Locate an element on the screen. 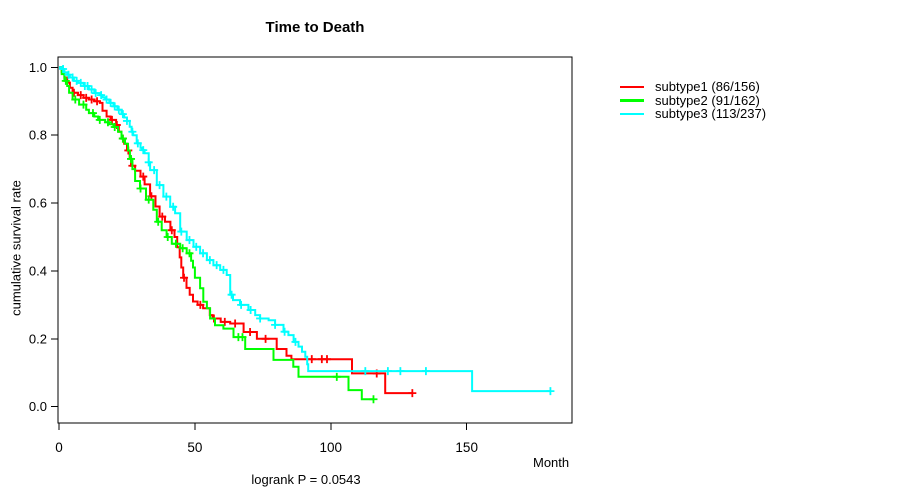 The width and height of the screenshot is (900, 500). y-tick-label: 0.8 is located at coordinates (38, 135).